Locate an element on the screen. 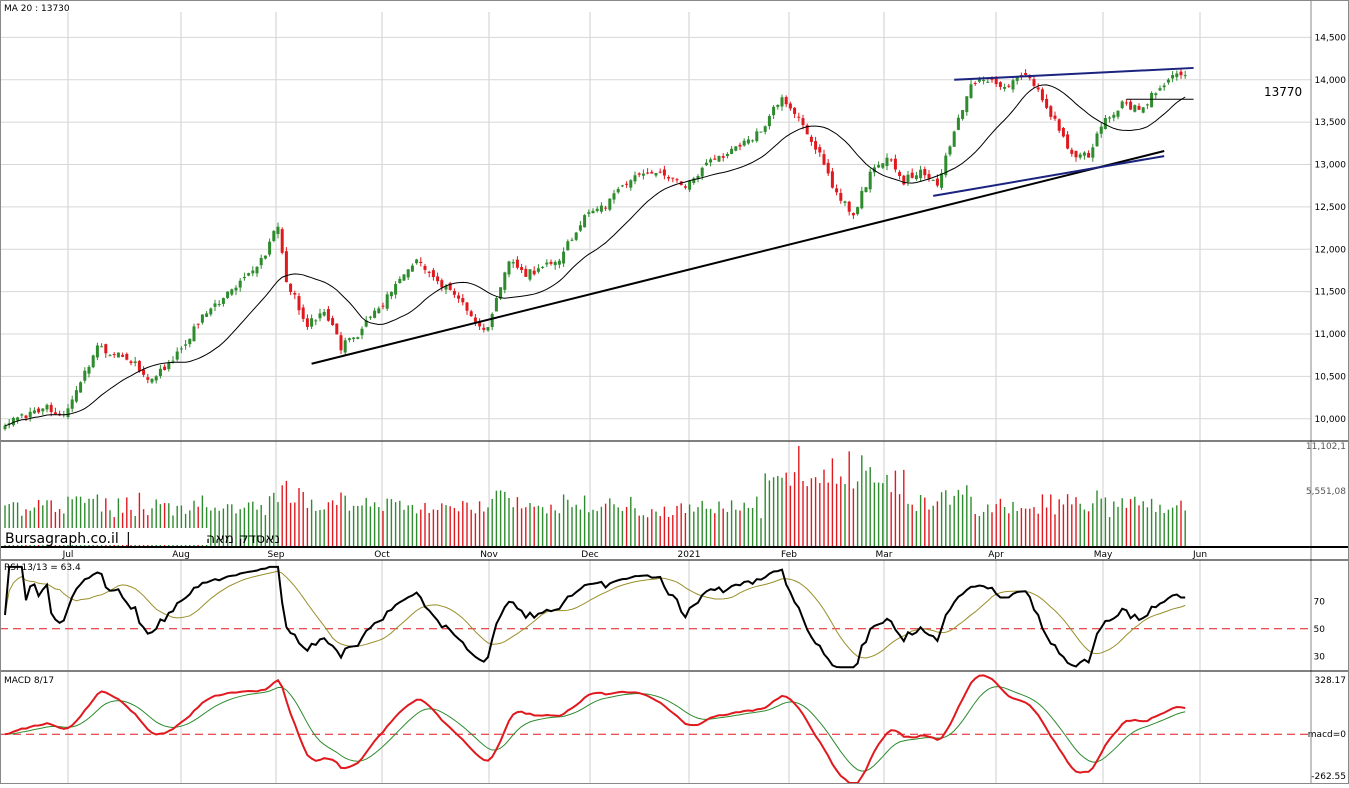 The width and height of the screenshot is (1349, 788). volume-tick-label: 11,102,1 is located at coordinates (1326, 447).